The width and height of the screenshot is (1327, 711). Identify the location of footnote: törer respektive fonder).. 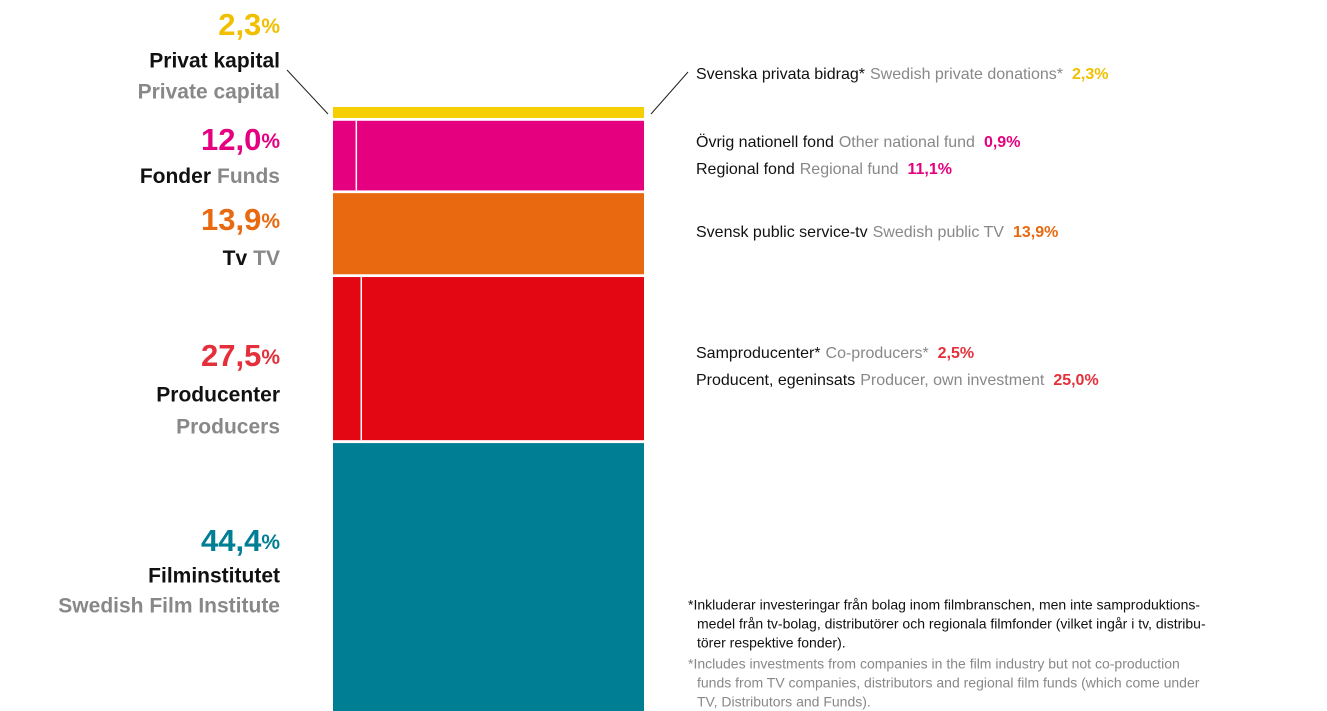
(771, 643).